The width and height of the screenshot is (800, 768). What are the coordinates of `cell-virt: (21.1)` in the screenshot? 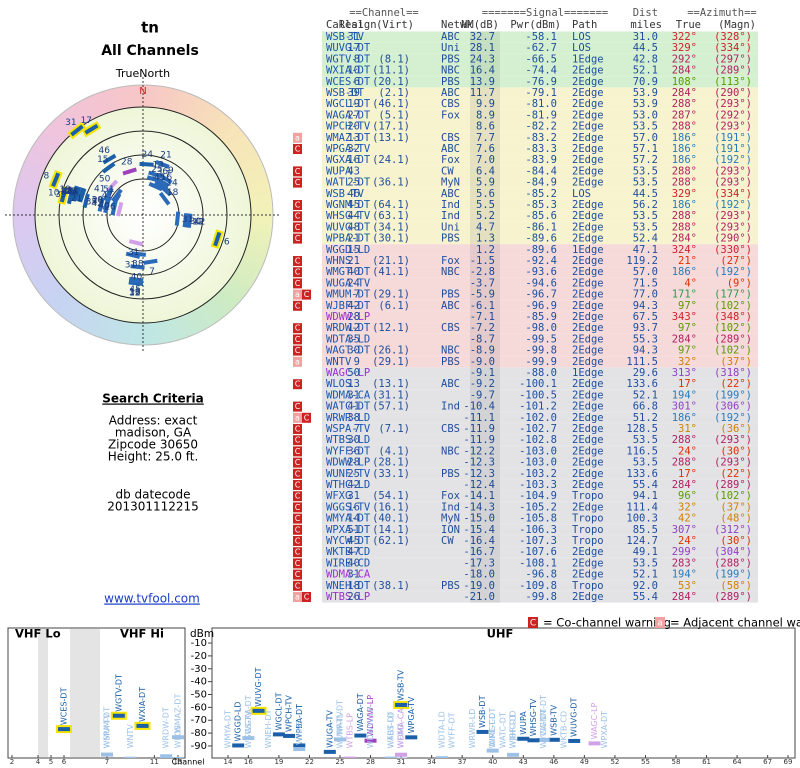 It's located at (391, 261).